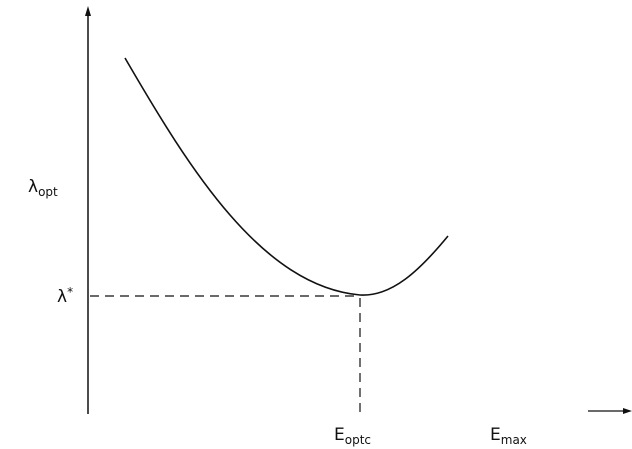 The height and width of the screenshot is (449, 632). I want to click on y-marker-label: λ*, so click(65, 296).